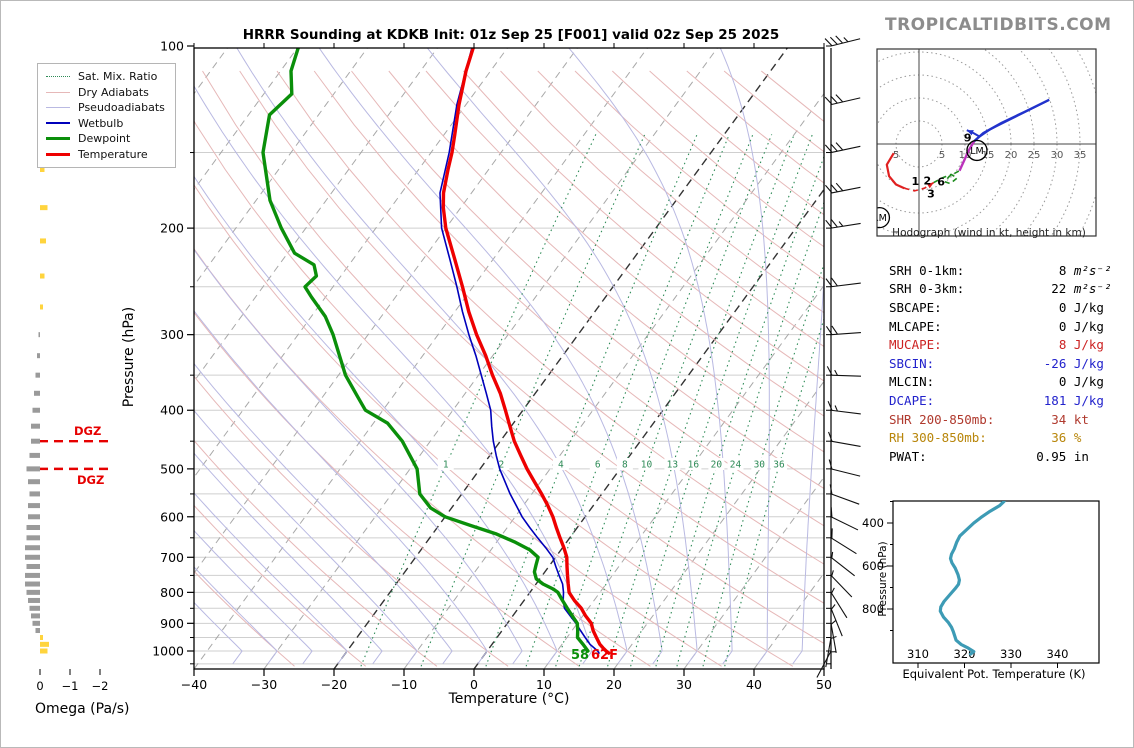 This screenshot has height=748, width=1134. Describe the element at coordinates (927, 289) in the screenshot. I see `stat-label: SRH 0-3km:` at that location.